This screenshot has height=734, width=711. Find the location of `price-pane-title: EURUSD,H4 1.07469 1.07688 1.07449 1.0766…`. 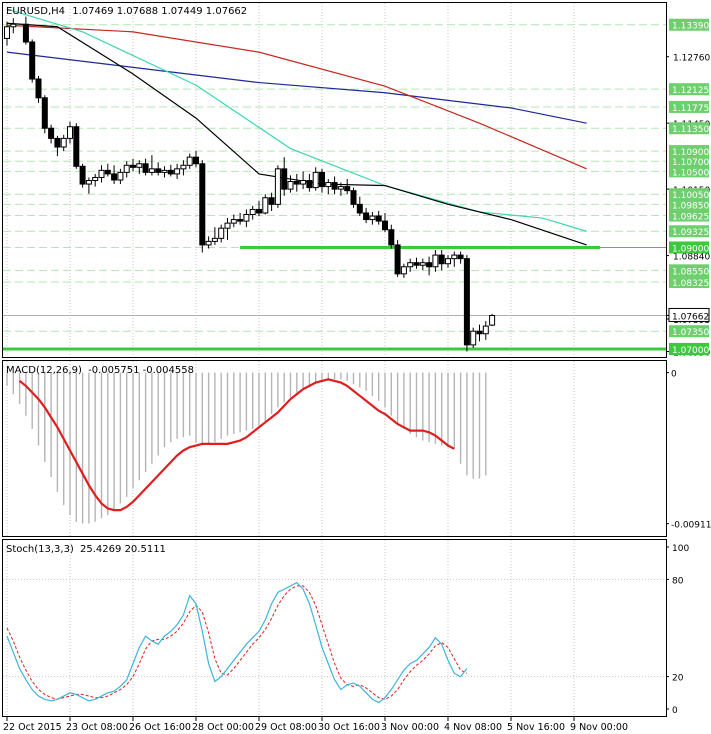

price-pane-title: EURUSD,H4 1.07469 1.07688 1.07449 1.0766… is located at coordinates (126, 11).